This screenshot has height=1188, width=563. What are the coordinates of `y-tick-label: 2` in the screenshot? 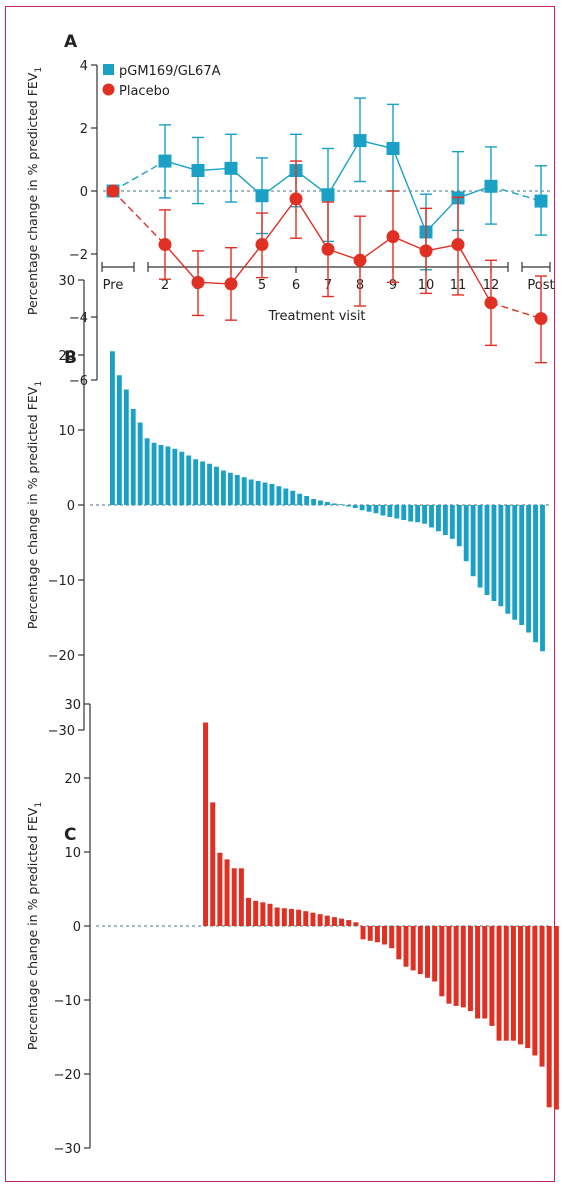 It's located at (84, 129).